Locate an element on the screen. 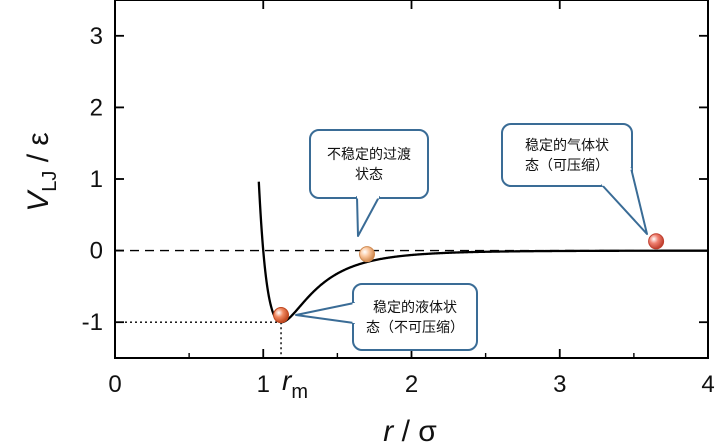 The width and height of the screenshot is (720, 448). x-tick-label: 2 is located at coordinates (411, 384).